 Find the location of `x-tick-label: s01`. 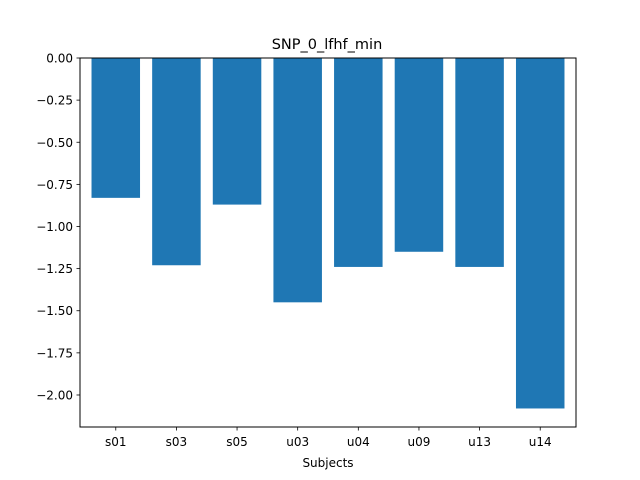

x-tick-label: s01 is located at coordinates (116, 442).